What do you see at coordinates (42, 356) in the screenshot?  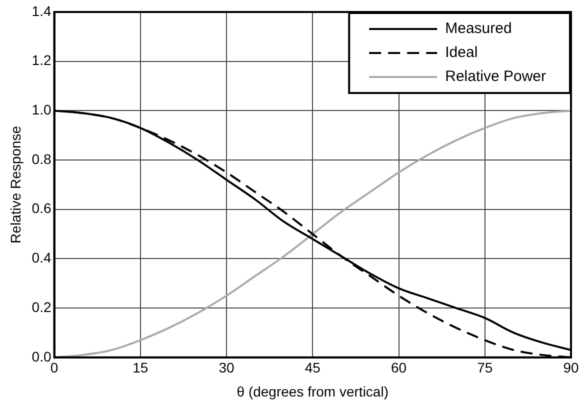 I see `y-tick-label: 0.0` at bounding box center [42, 356].